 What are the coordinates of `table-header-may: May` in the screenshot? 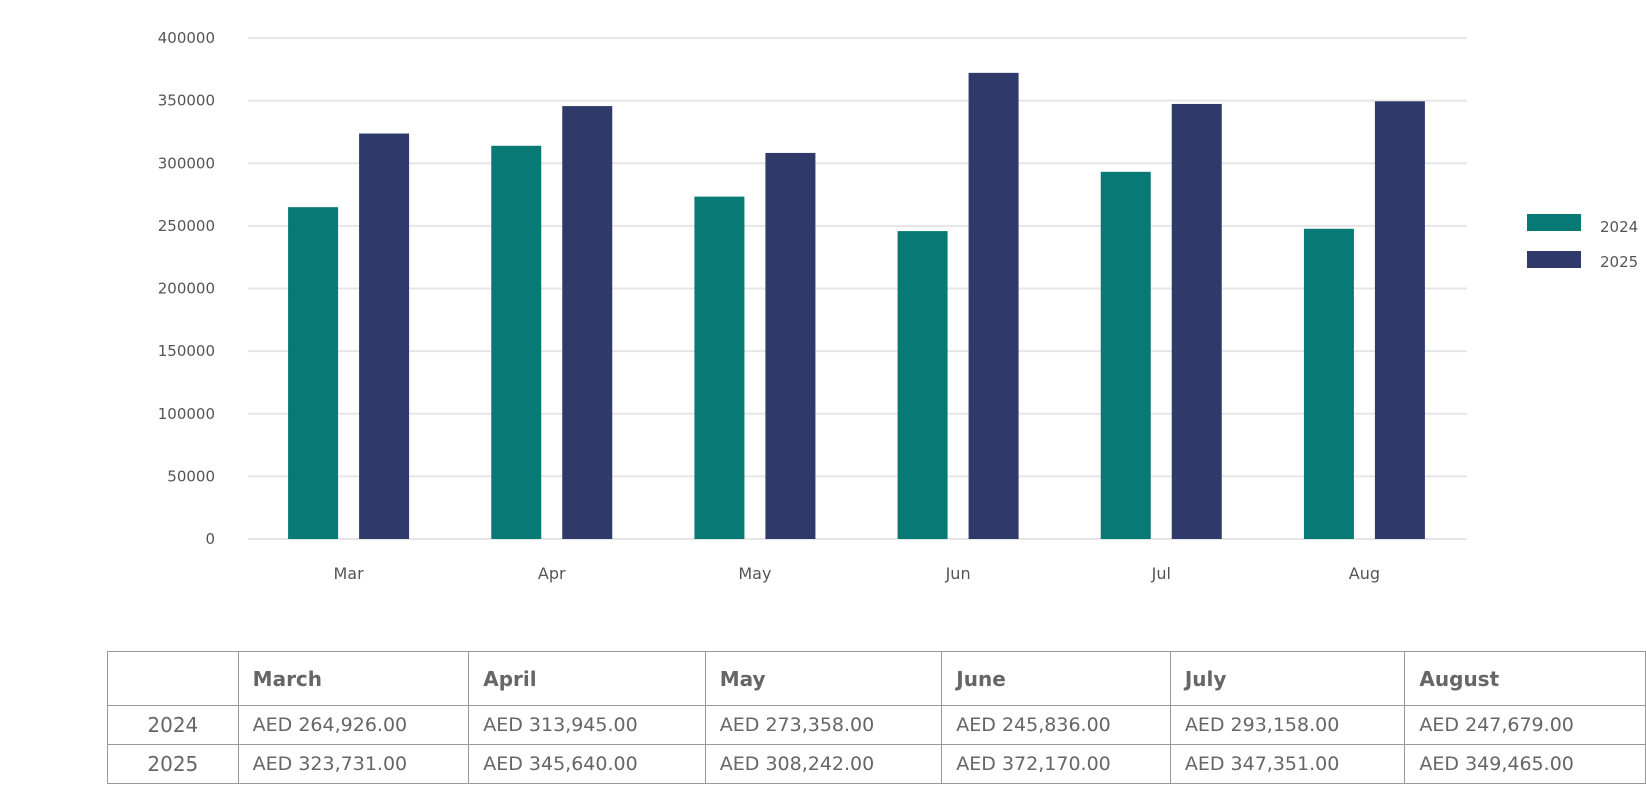 It's located at (823, 678).